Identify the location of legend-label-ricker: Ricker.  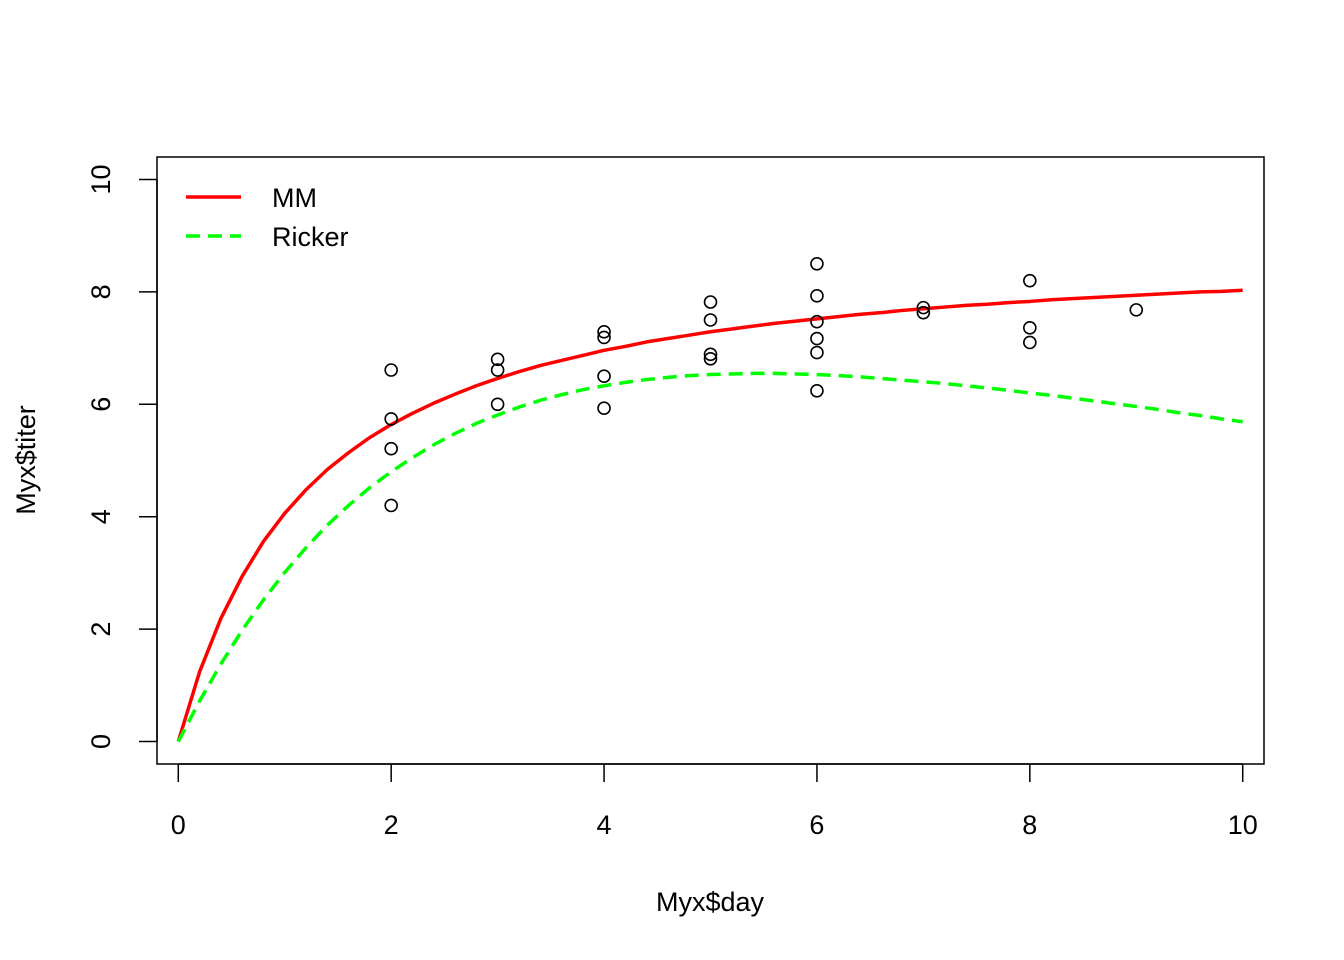
(310, 237).